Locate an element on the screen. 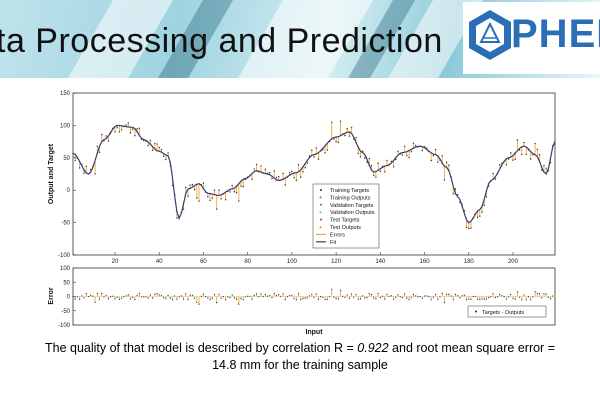  caption-r-value: 0.922 is located at coordinates (373, 348).